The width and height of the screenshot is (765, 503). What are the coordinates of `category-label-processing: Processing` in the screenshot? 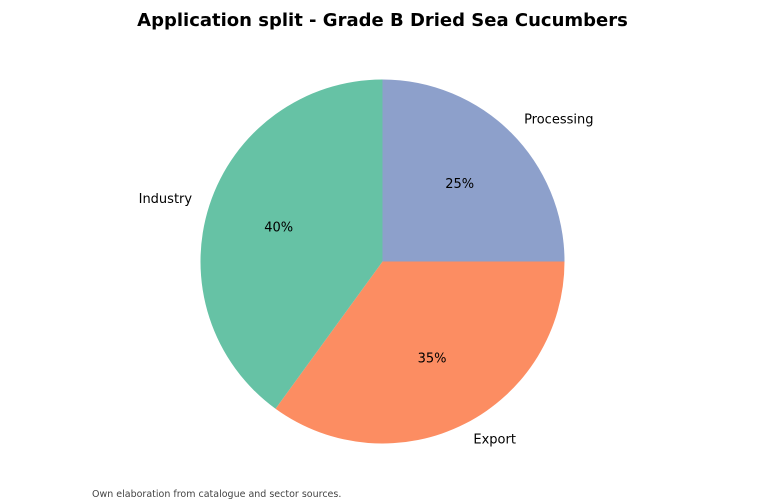 It's located at (558, 119).